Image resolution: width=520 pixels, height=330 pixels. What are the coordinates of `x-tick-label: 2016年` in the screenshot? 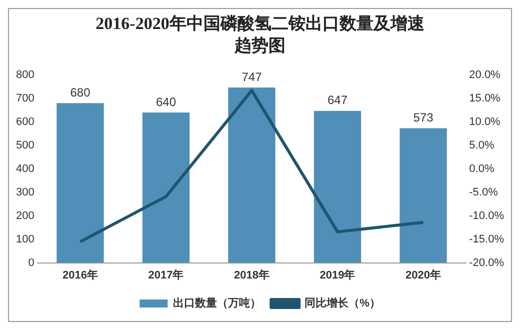 It's located at (80, 275).